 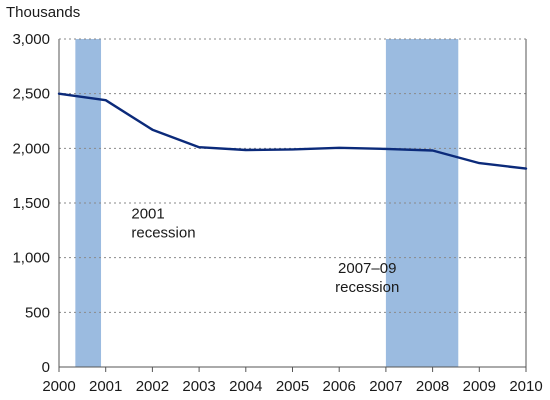 I want to click on x-tick-label: 2004, so click(x=245, y=386).